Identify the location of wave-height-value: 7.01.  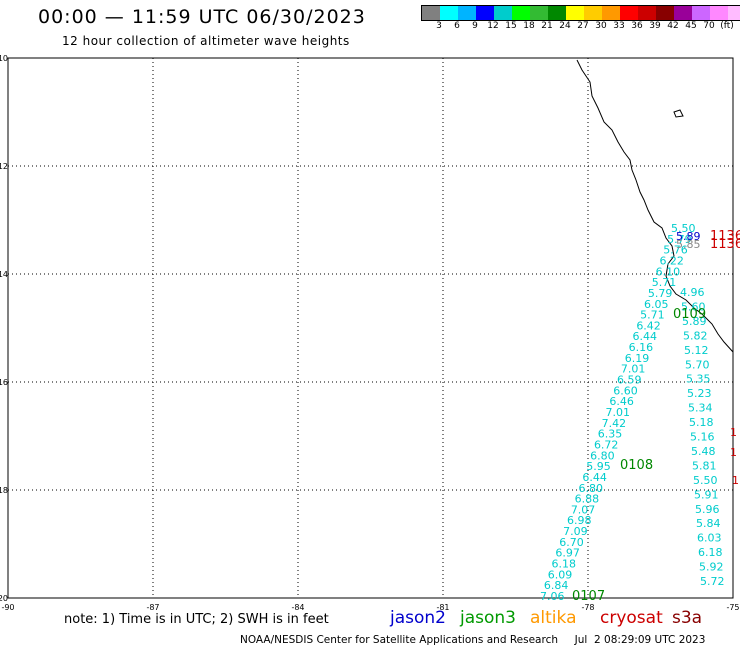
(633, 369).